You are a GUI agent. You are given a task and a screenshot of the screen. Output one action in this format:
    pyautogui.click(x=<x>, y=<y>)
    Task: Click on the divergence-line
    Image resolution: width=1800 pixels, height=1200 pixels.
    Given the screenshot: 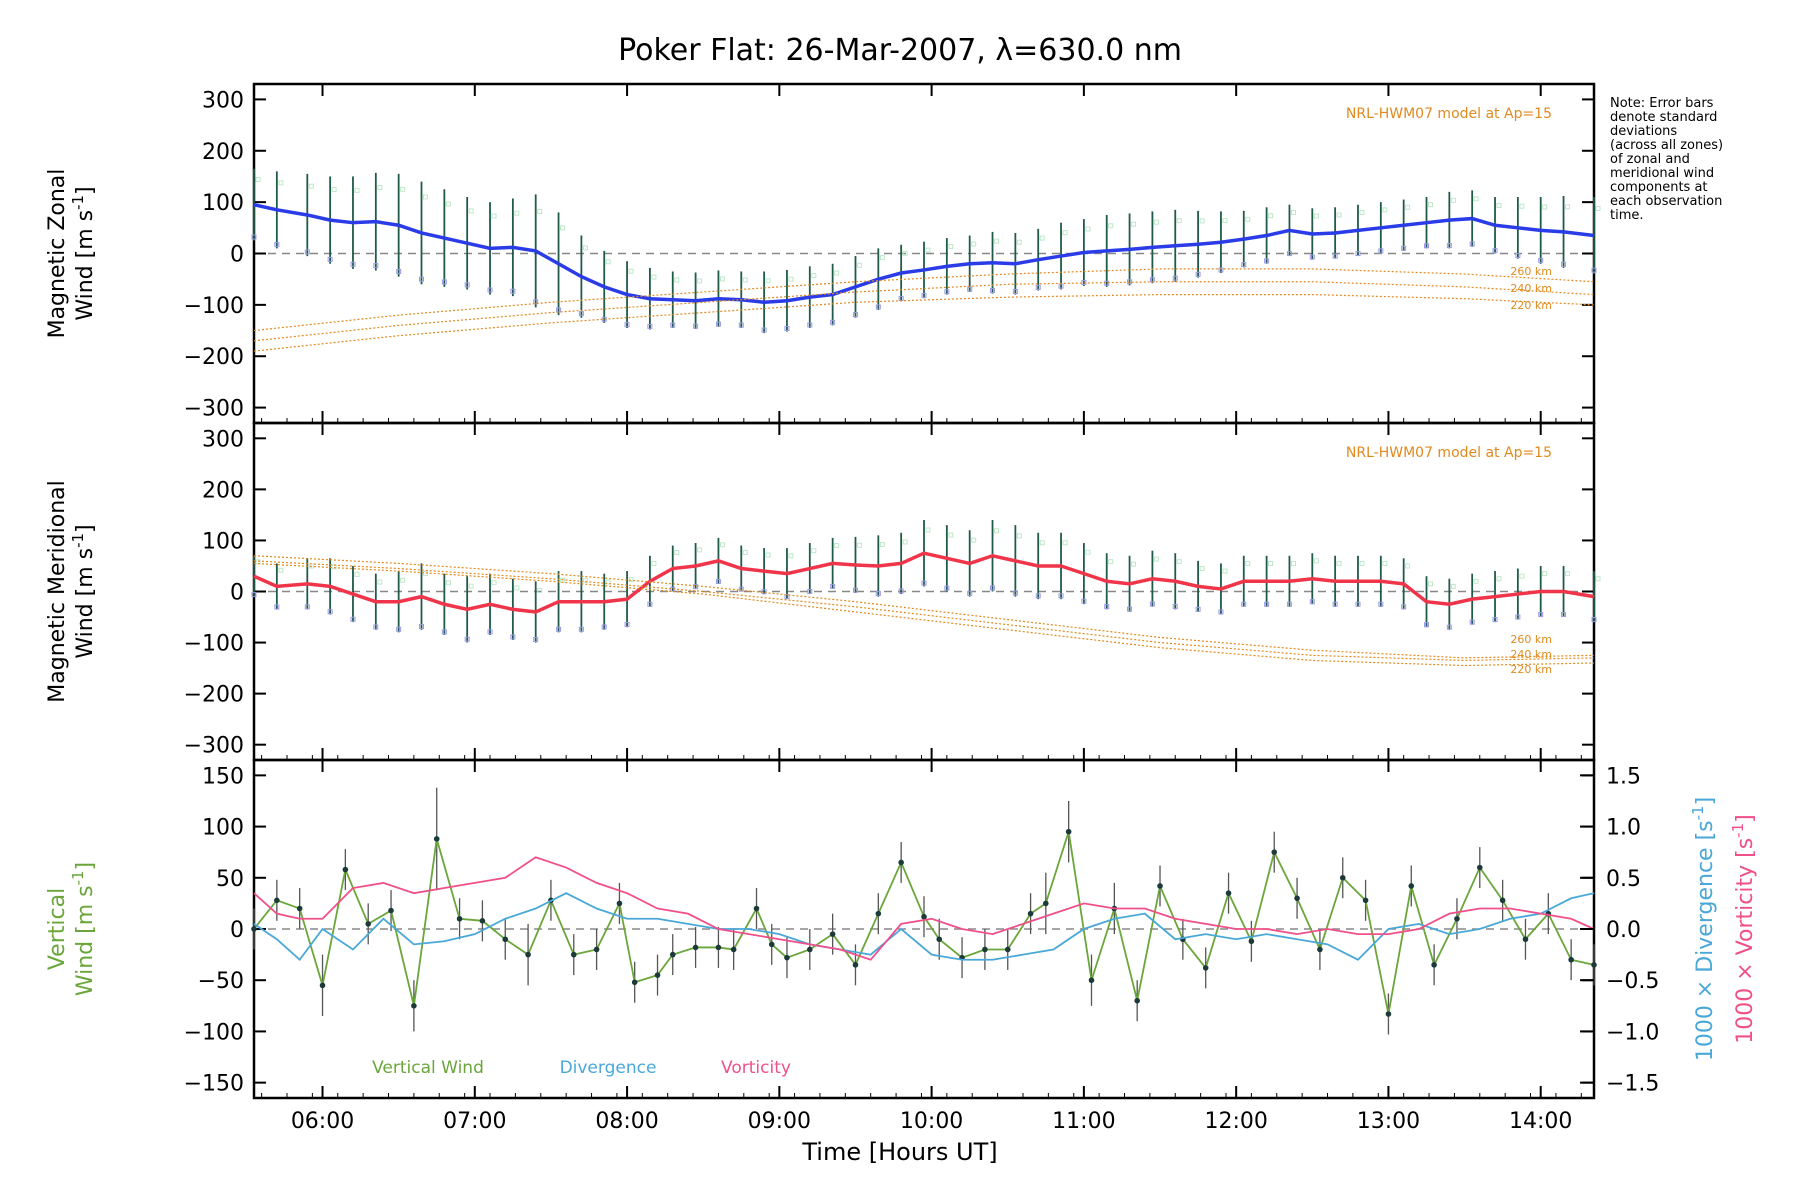 What is the action you would take?
    pyautogui.click(x=924, y=927)
    